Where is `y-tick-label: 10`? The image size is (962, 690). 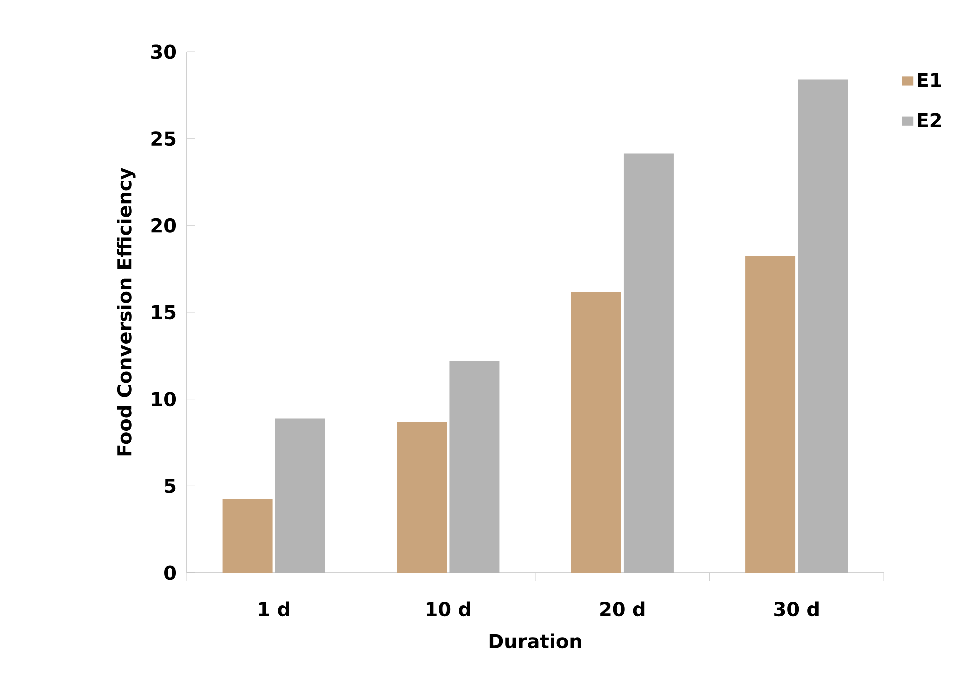 y-tick-label: 10 is located at coordinates (164, 399).